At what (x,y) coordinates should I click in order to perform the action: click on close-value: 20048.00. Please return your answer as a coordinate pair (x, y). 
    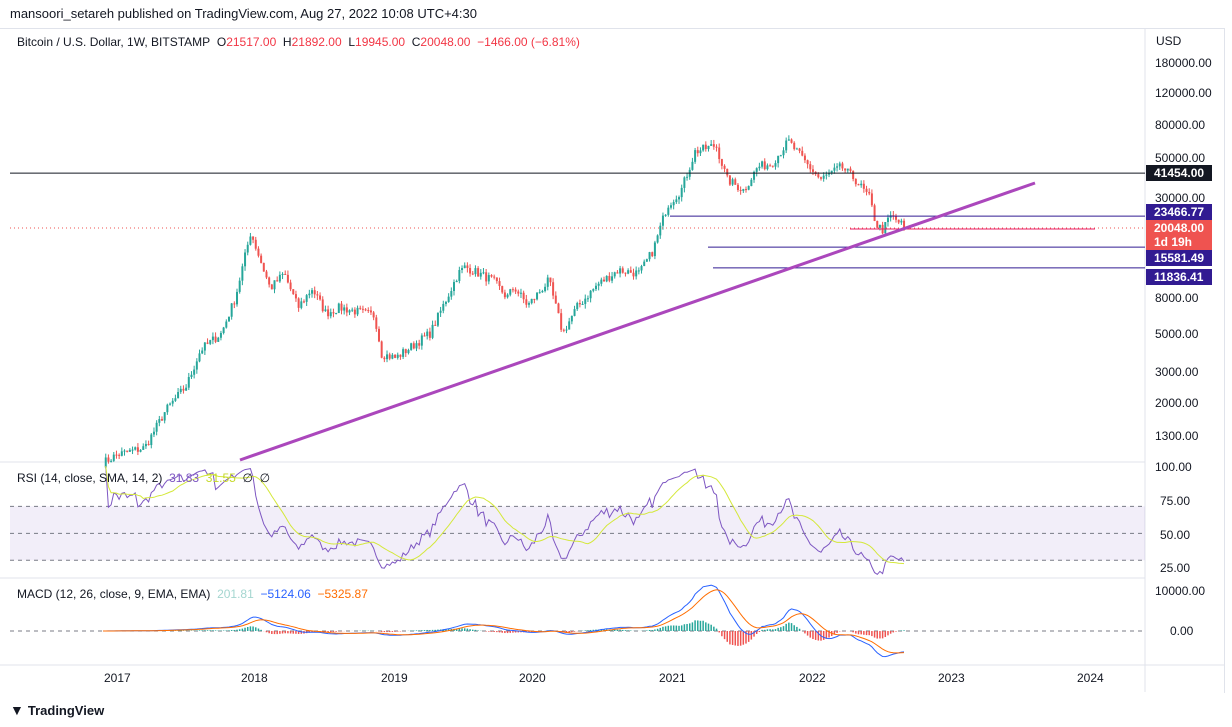
    Looking at the image, I should click on (445, 42).